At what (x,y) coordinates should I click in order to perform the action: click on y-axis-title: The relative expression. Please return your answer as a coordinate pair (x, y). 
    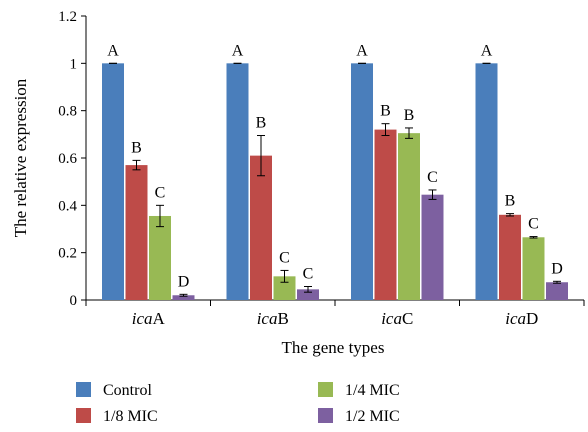
    Looking at the image, I should click on (20, 157).